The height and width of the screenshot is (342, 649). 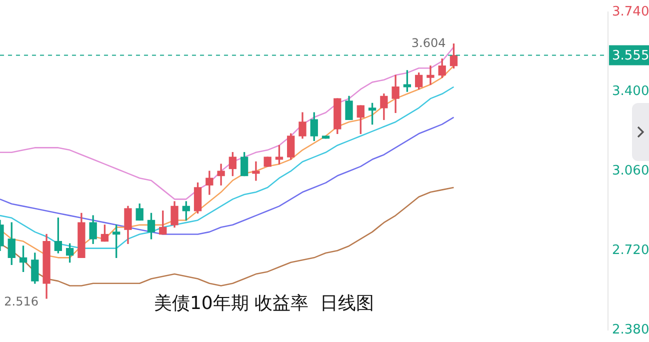 What do you see at coordinates (21, 301) in the screenshot?
I see `annotation: 2.516` at bounding box center [21, 301].